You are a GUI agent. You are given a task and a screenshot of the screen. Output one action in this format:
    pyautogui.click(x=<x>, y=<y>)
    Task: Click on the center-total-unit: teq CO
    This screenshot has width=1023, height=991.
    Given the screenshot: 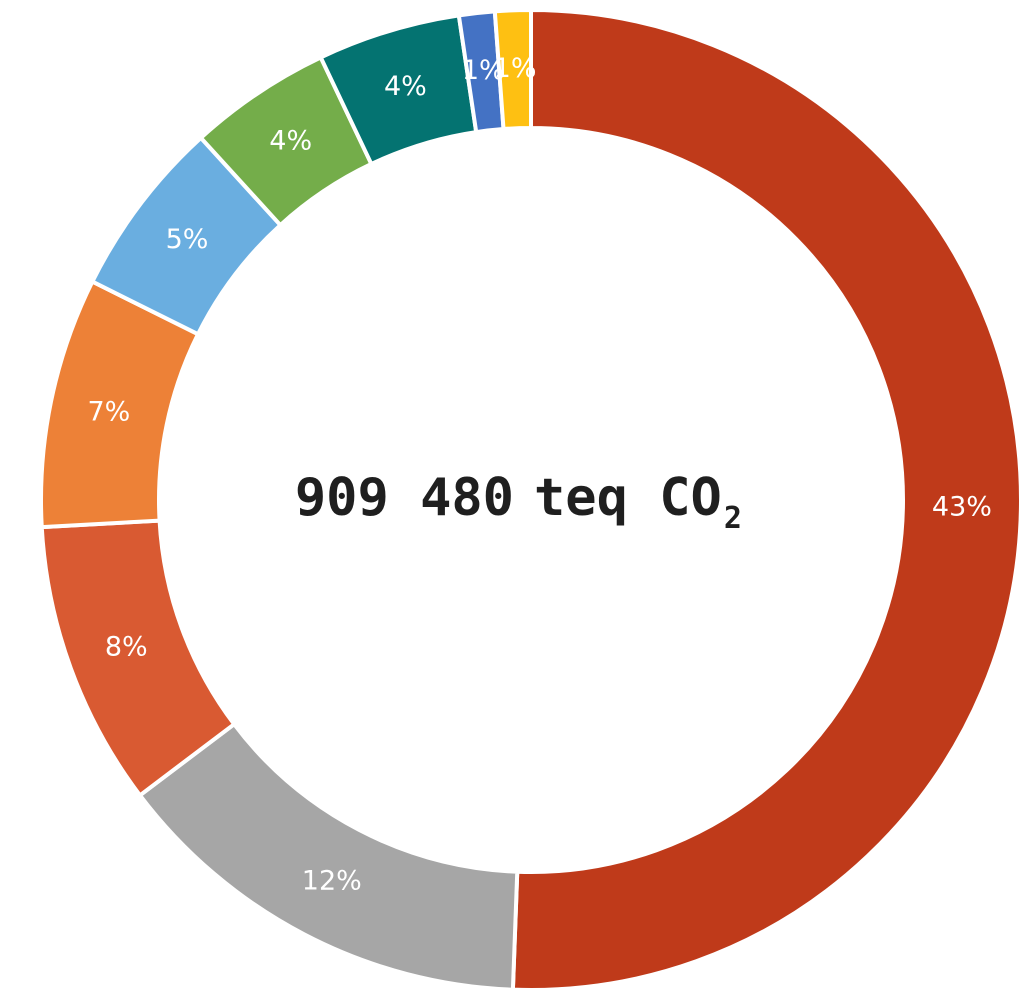 What is the action you would take?
    pyautogui.click(x=628, y=498)
    